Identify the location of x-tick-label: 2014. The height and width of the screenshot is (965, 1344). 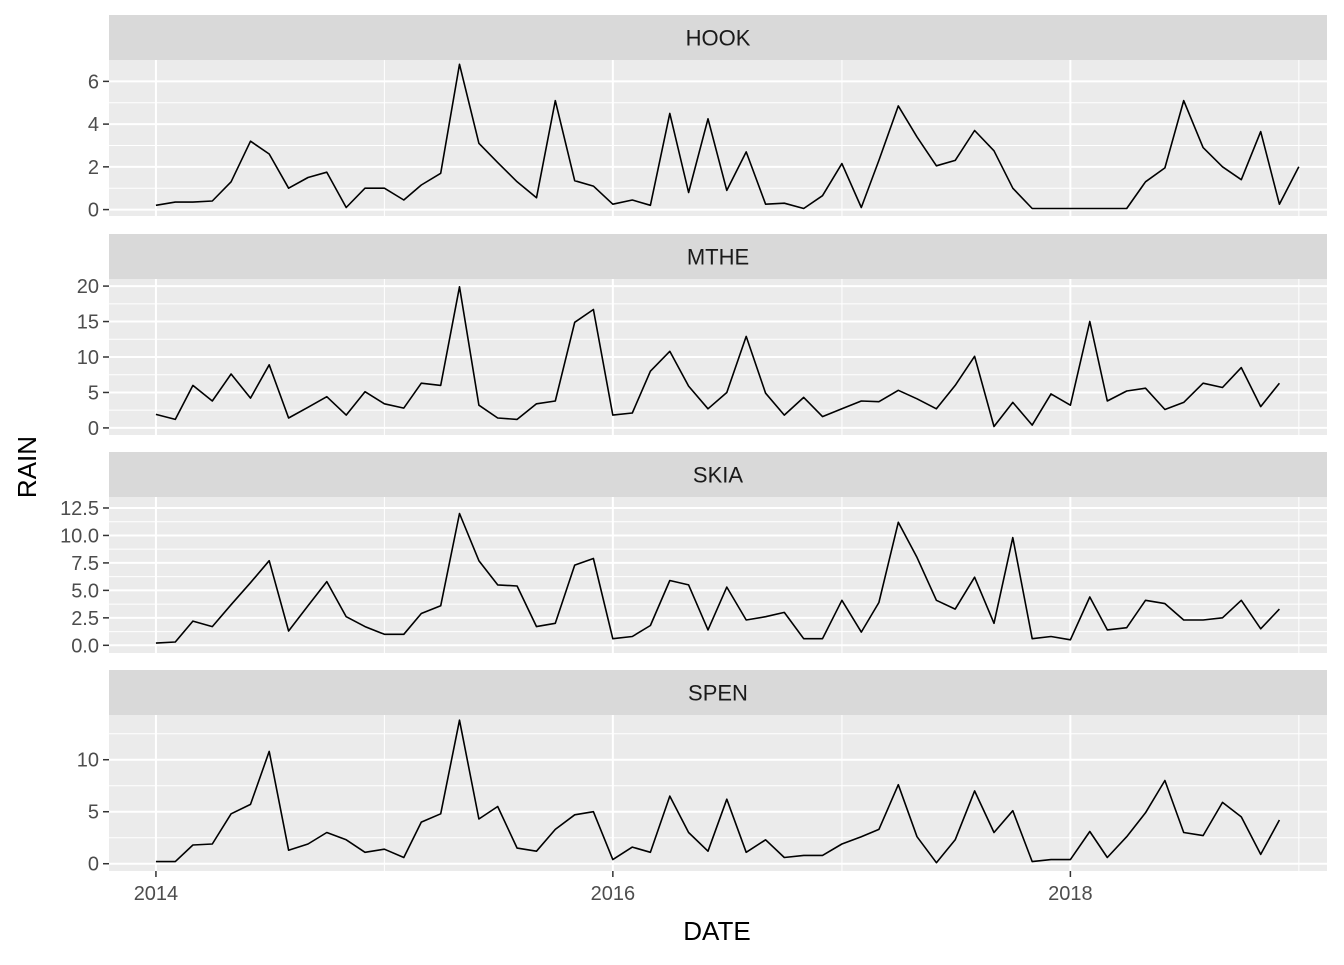
(156, 894).